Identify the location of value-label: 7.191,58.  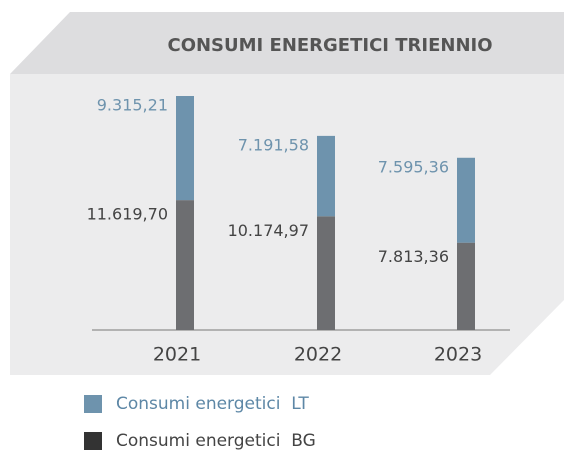
(273, 144).